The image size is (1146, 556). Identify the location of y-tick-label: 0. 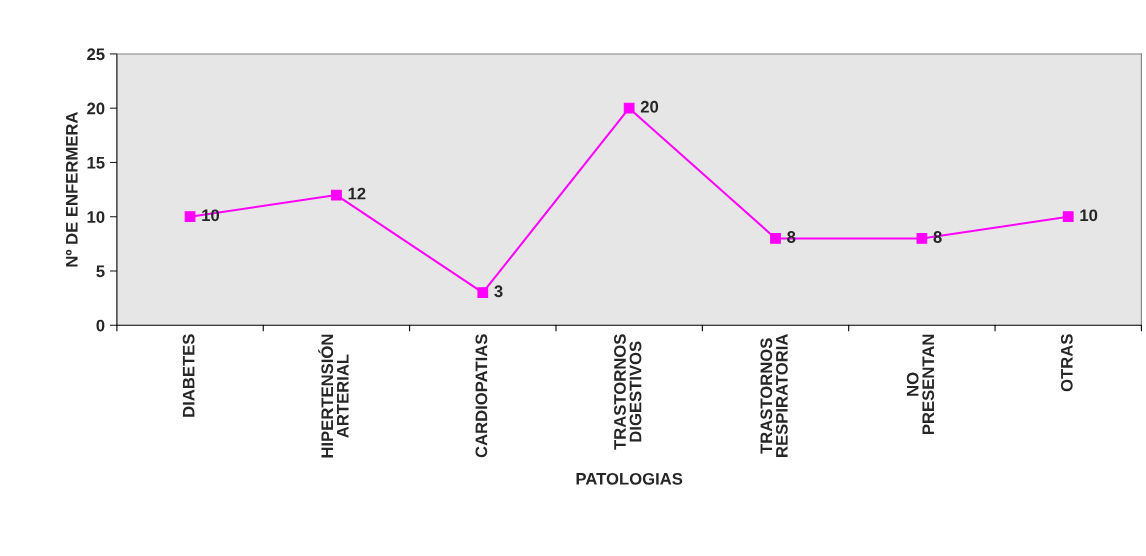
(100, 325).